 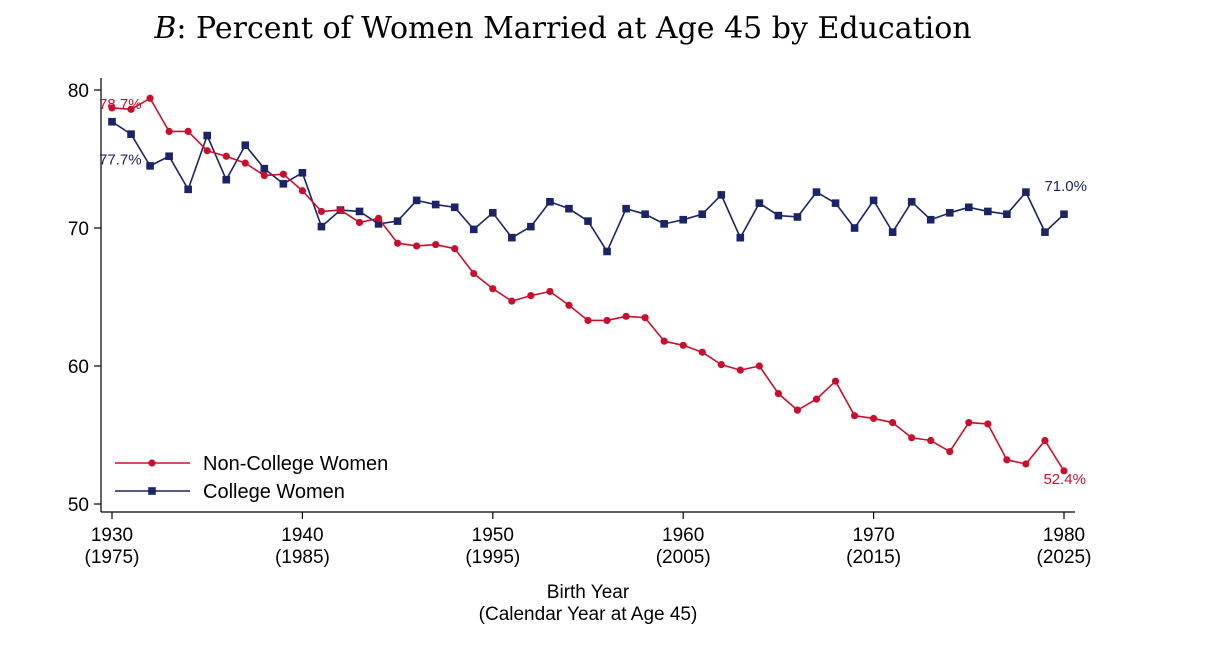 What do you see at coordinates (493, 535) in the screenshot?
I see `x-tick-label: 1950` at bounding box center [493, 535].